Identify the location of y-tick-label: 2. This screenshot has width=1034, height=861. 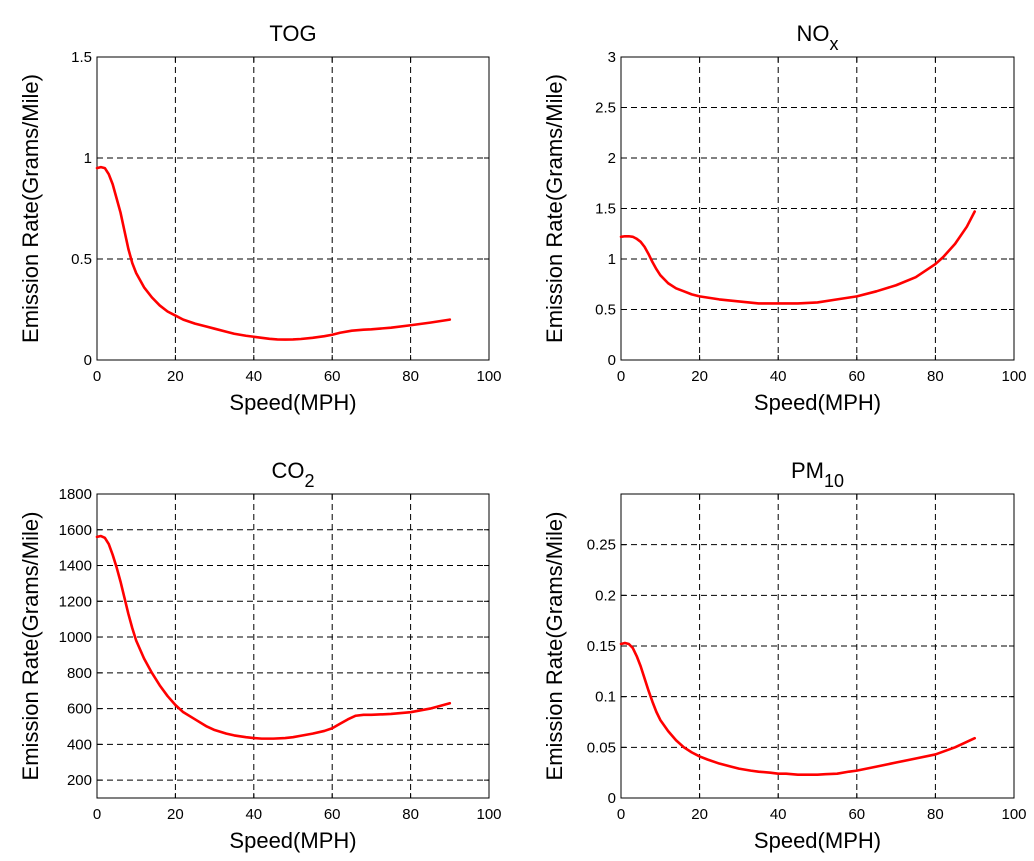
(612, 158).